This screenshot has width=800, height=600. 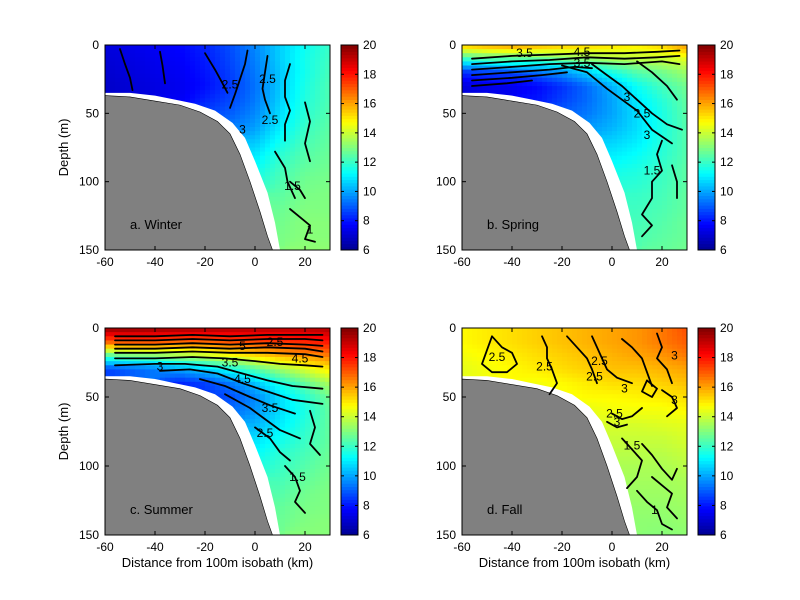 What do you see at coordinates (370, 133) in the screenshot?
I see `colorbar-tick-label: 14` at bounding box center [370, 133].